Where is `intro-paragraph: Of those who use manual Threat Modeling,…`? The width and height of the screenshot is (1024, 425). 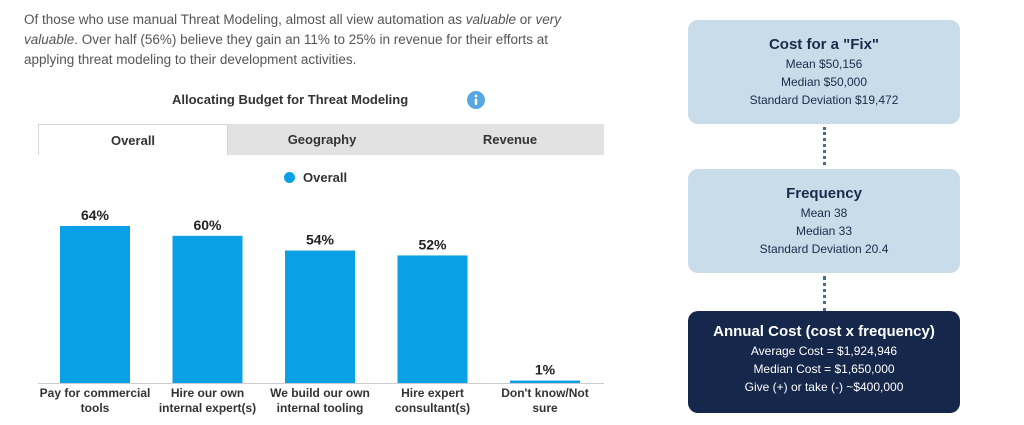 intro-paragraph: Of those who use manual Threat Modeling,… is located at coordinates (304, 40).